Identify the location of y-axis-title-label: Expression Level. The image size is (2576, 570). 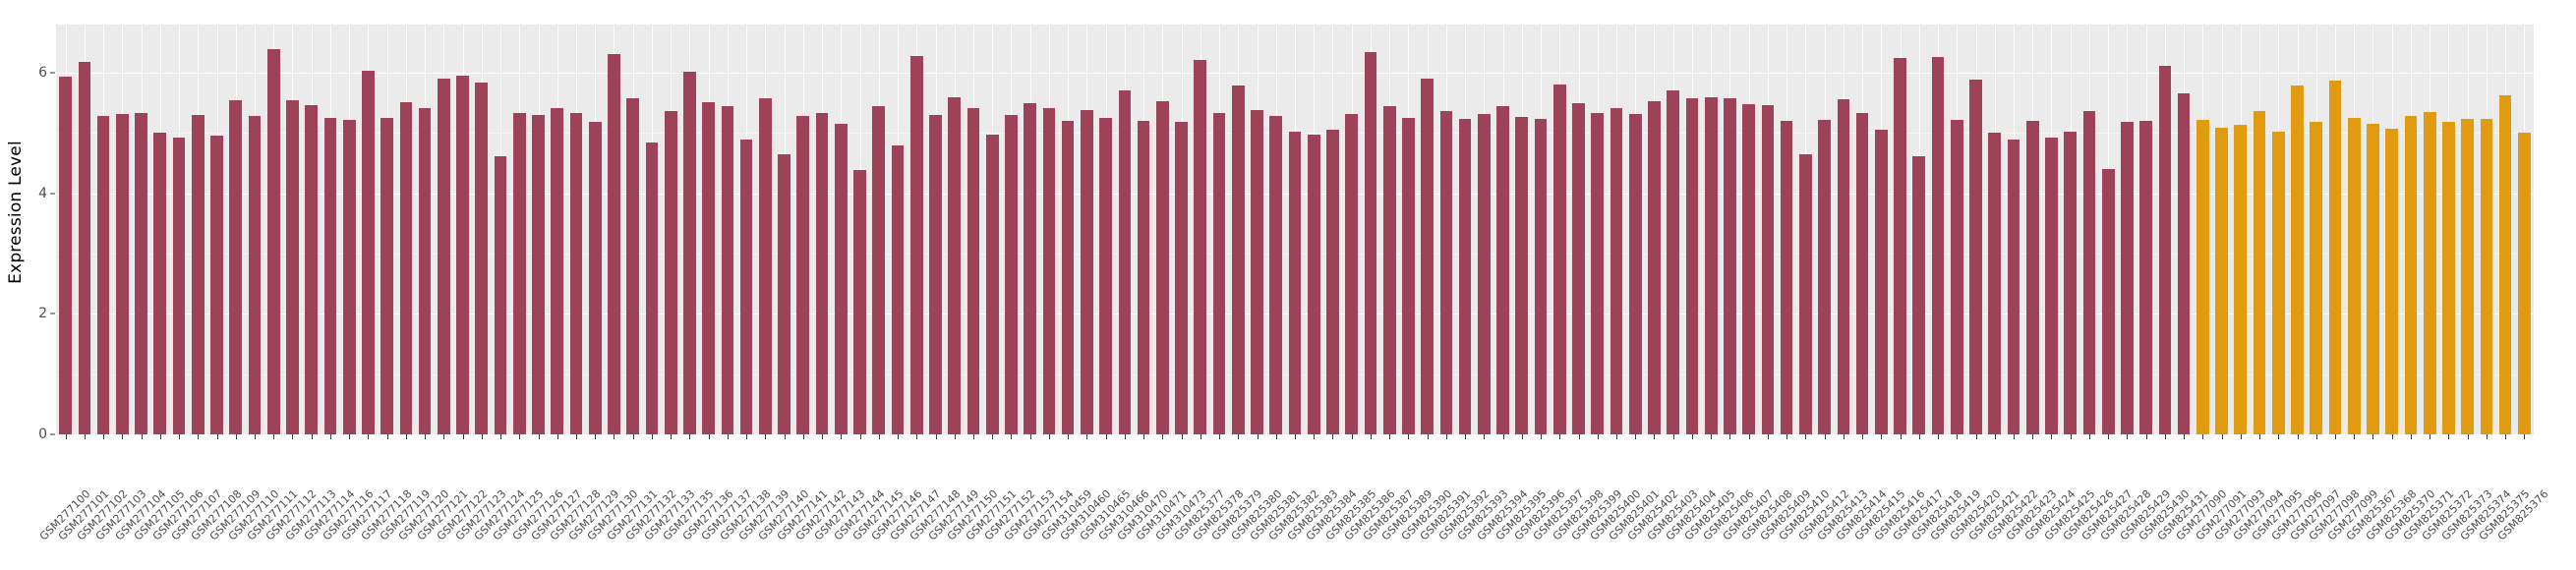
(16, 212).